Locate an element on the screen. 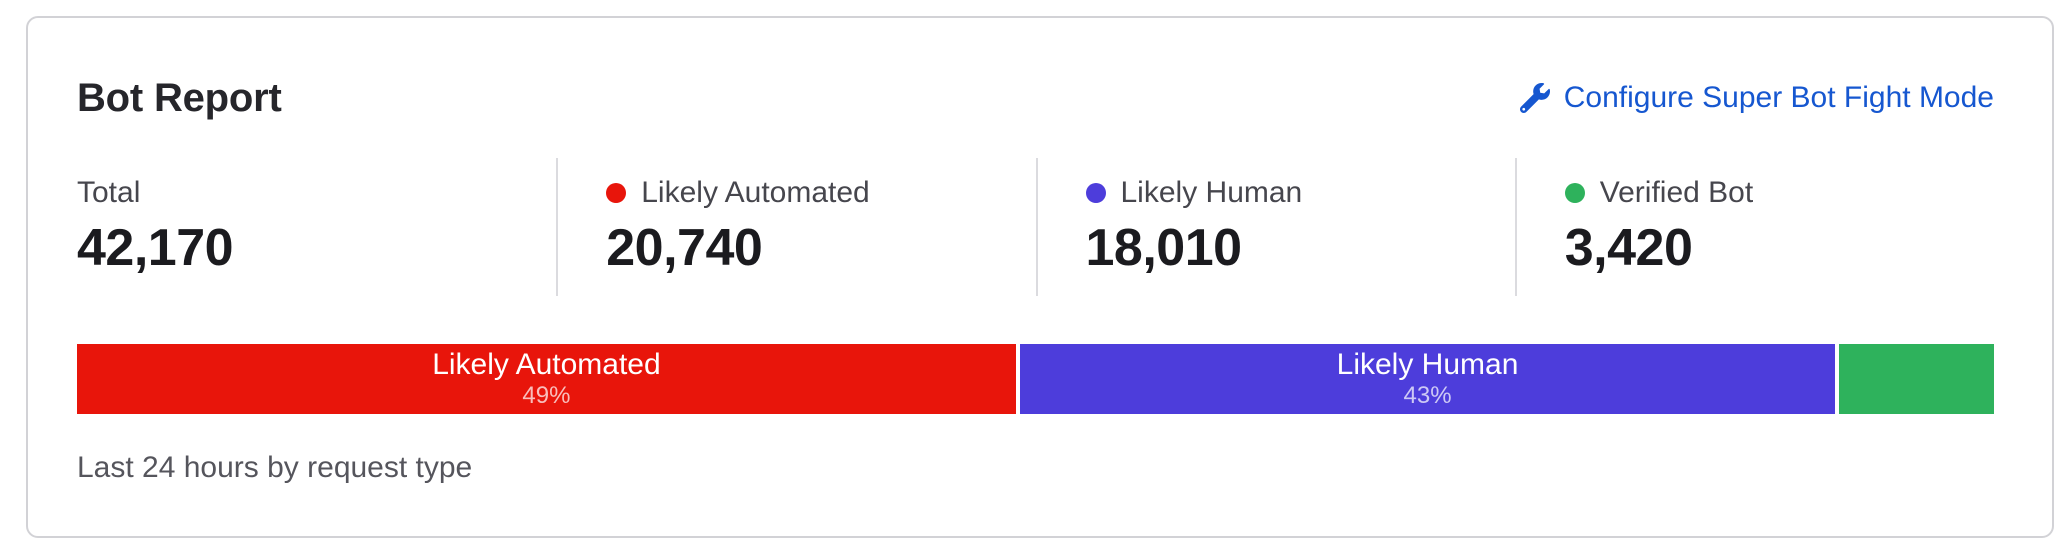 This screenshot has width=2062, height=550. stat-likely-human: Likely Human 18,010 is located at coordinates (1275, 227).